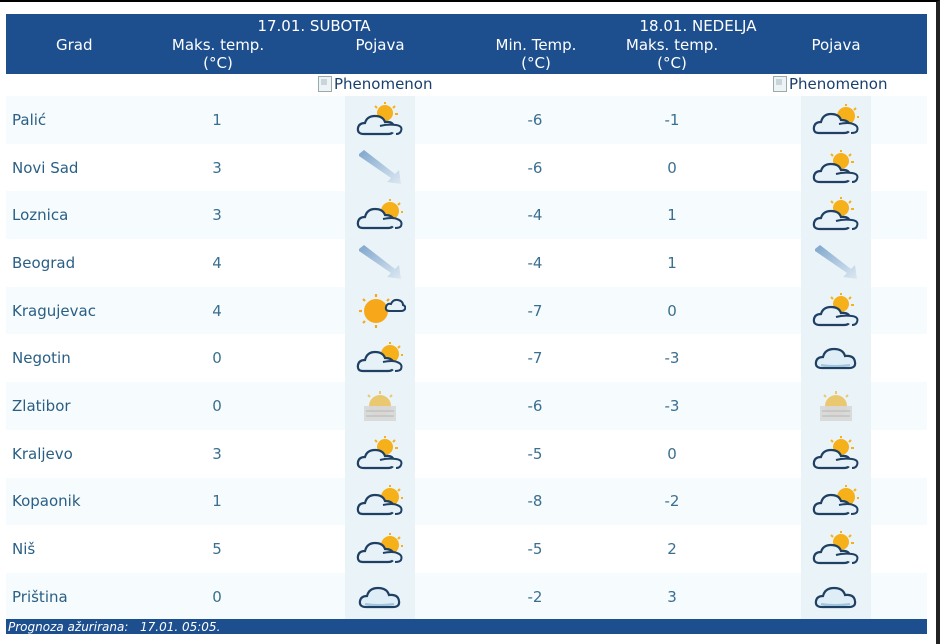  What do you see at coordinates (536, 45) in the screenshot?
I see `header-day2-min: Min. Temp.` at bounding box center [536, 45].